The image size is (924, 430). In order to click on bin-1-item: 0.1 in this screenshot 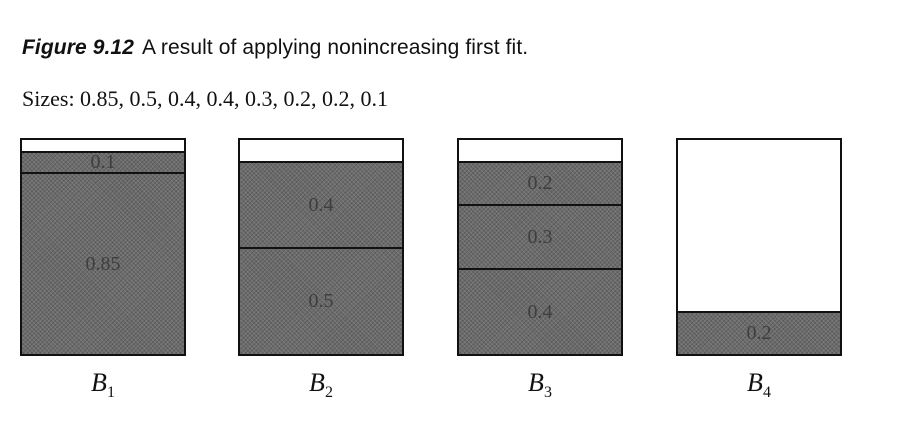, I will do `click(103, 162)`.